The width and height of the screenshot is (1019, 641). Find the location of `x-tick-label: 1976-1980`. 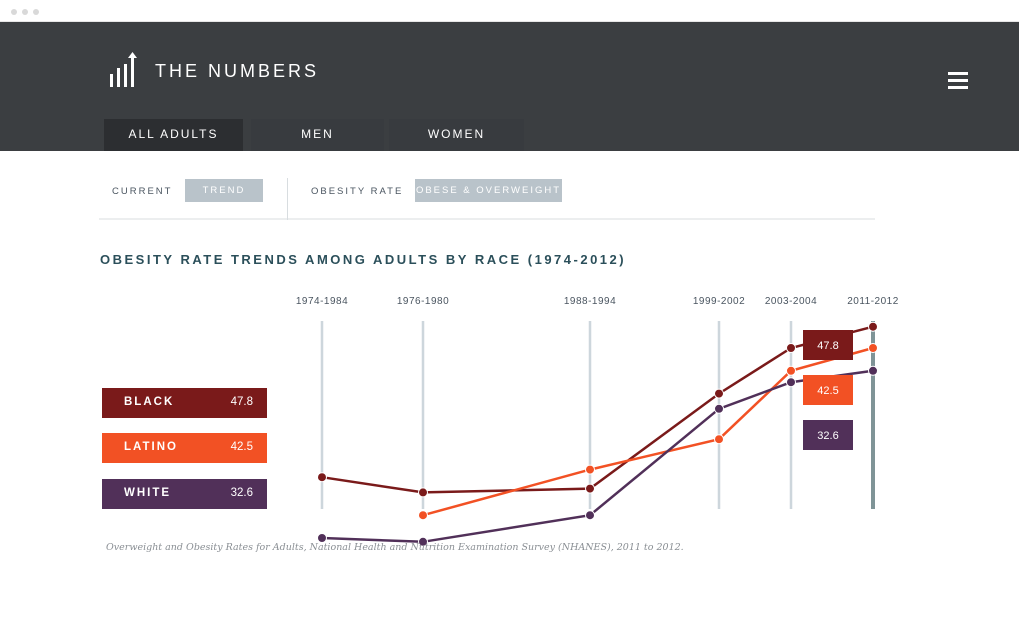

x-tick-label: 1976-1980 is located at coordinates (423, 301).